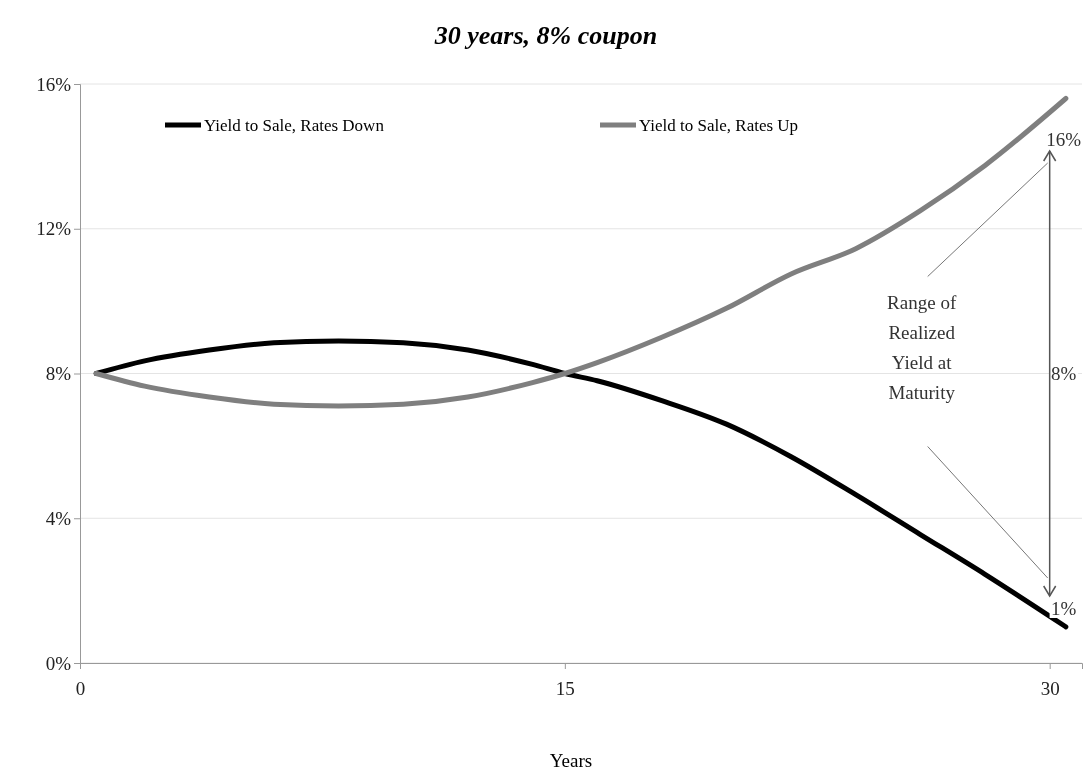 The image size is (1092, 775). Describe the element at coordinates (1064, 608) in the screenshot. I see `annotation: 1%` at that location.